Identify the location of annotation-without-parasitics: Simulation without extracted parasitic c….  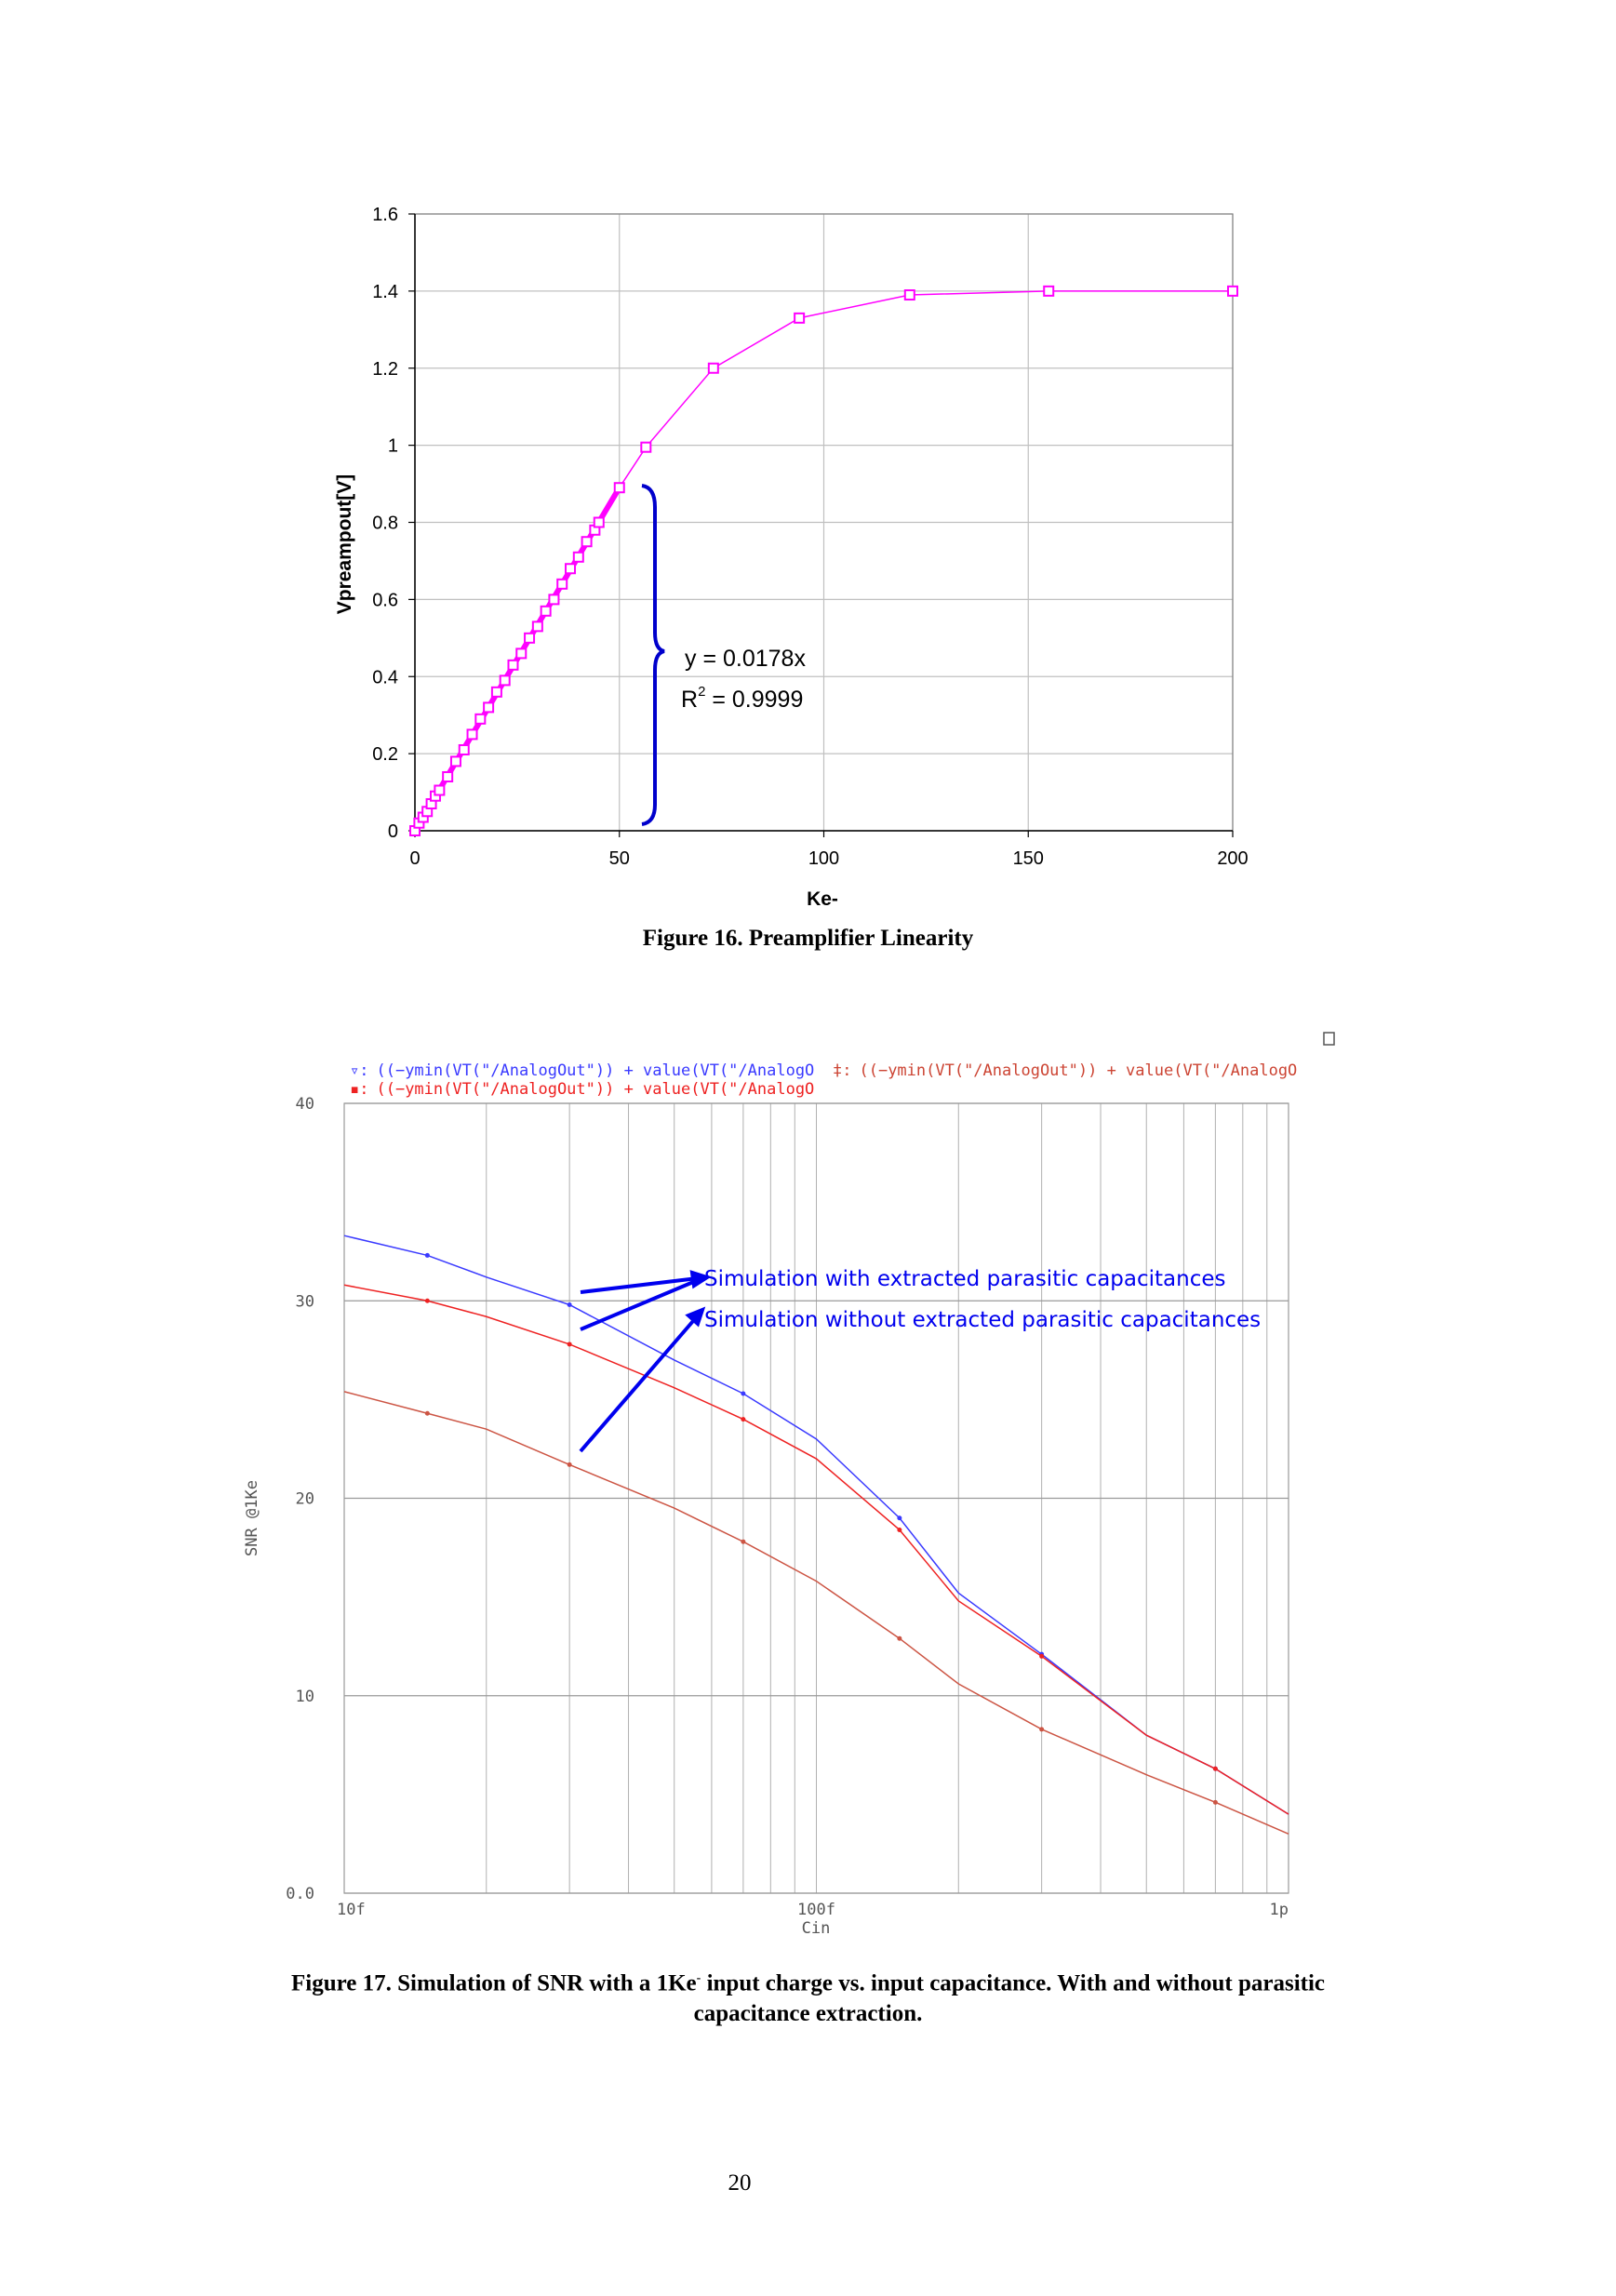
(982, 1320).